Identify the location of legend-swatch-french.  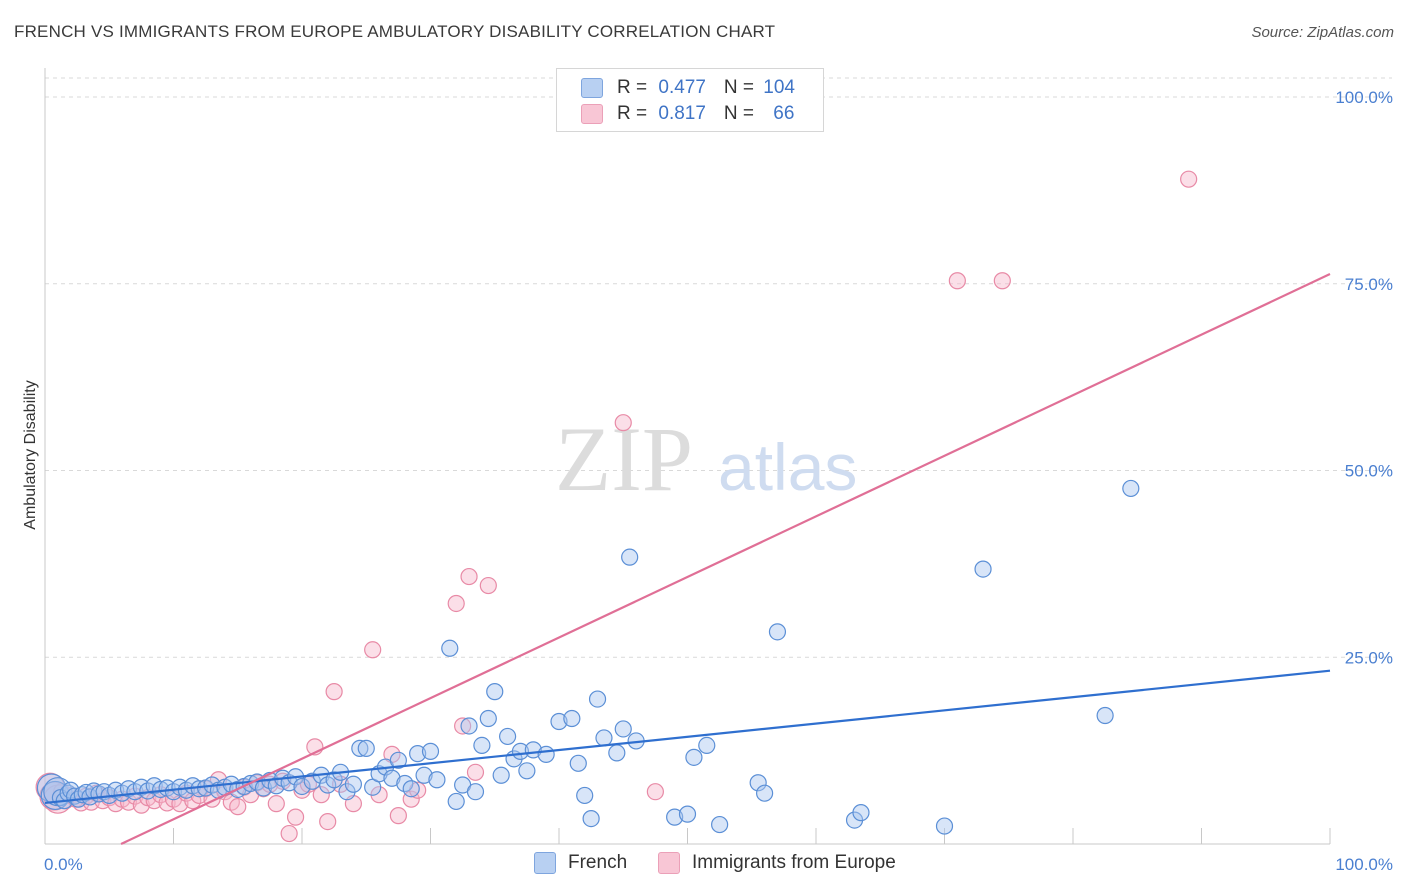
(592, 88).